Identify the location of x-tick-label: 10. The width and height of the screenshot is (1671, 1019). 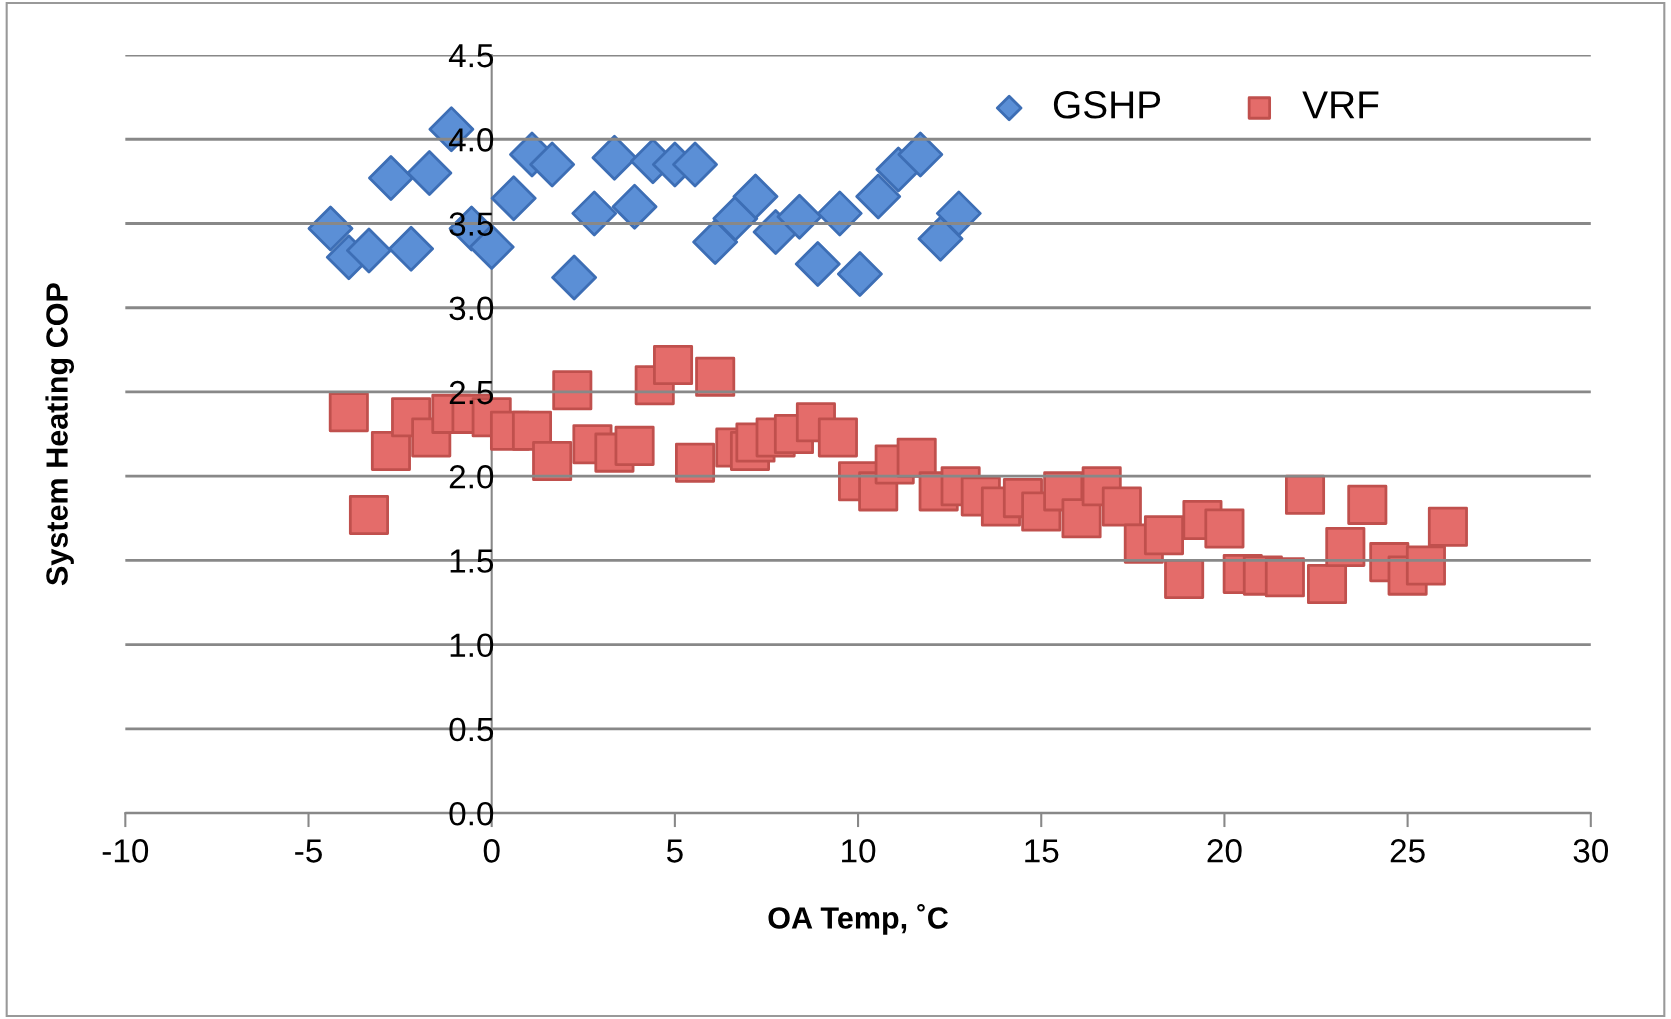
(859, 851).